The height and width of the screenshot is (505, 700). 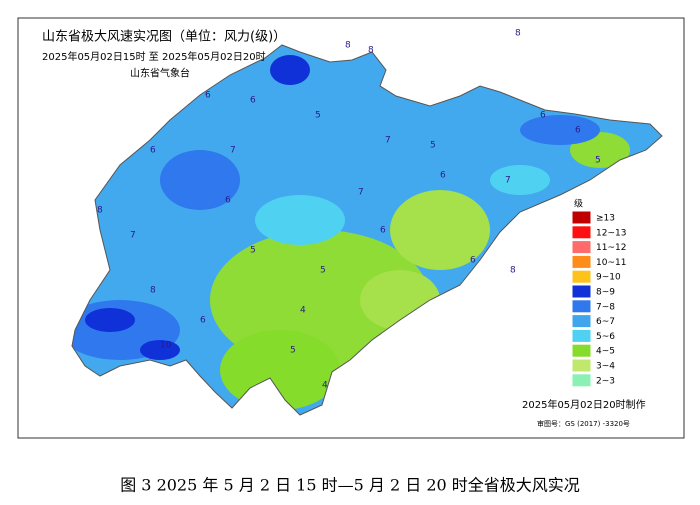 What do you see at coordinates (605, 352) in the screenshot?
I see `legend-label: 4~5` at bounding box center [605, 352].